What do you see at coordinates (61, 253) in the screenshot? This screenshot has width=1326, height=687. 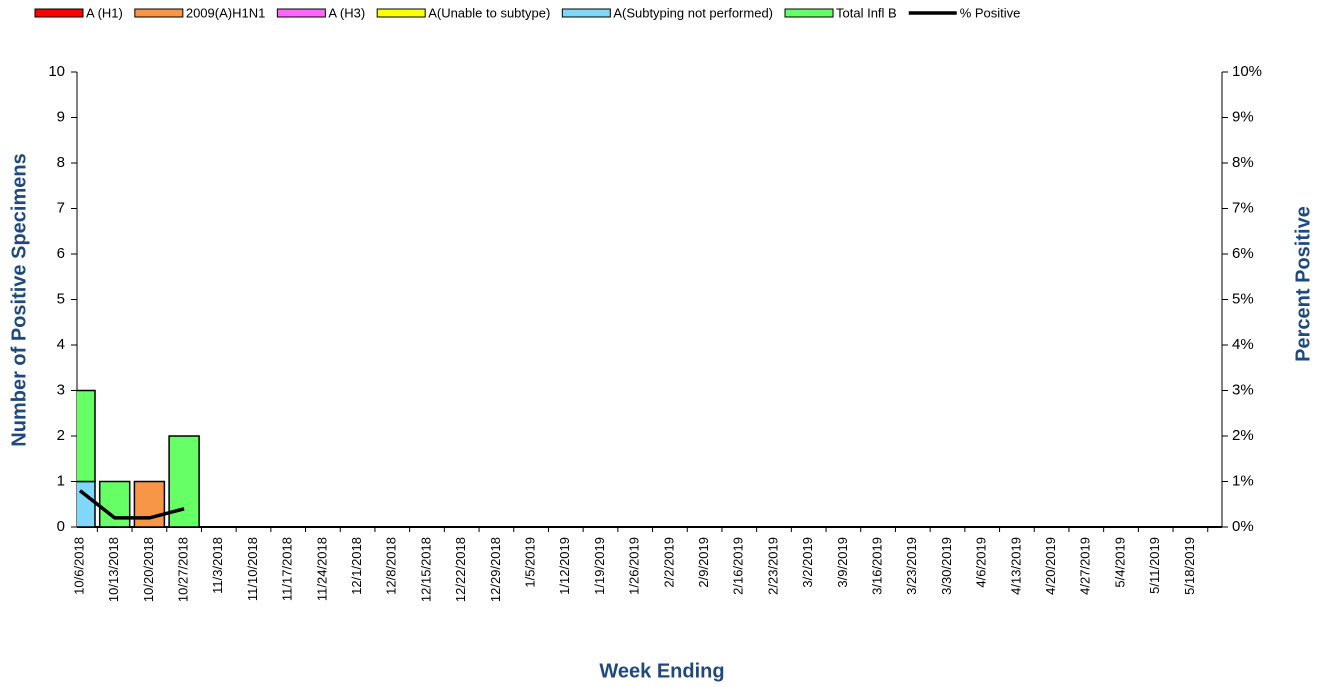 I see `y-tick-label: 6` at bounding box center [61, 253].